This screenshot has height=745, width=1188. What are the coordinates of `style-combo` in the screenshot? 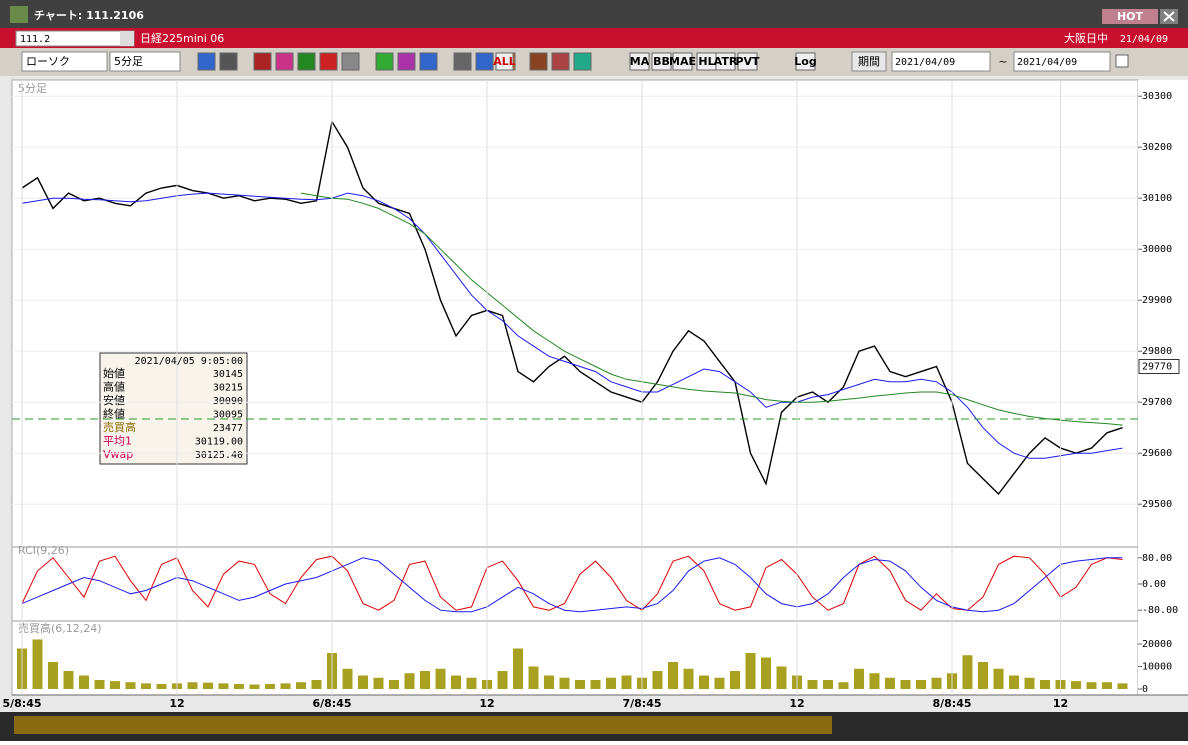 It's located at (64, 61).